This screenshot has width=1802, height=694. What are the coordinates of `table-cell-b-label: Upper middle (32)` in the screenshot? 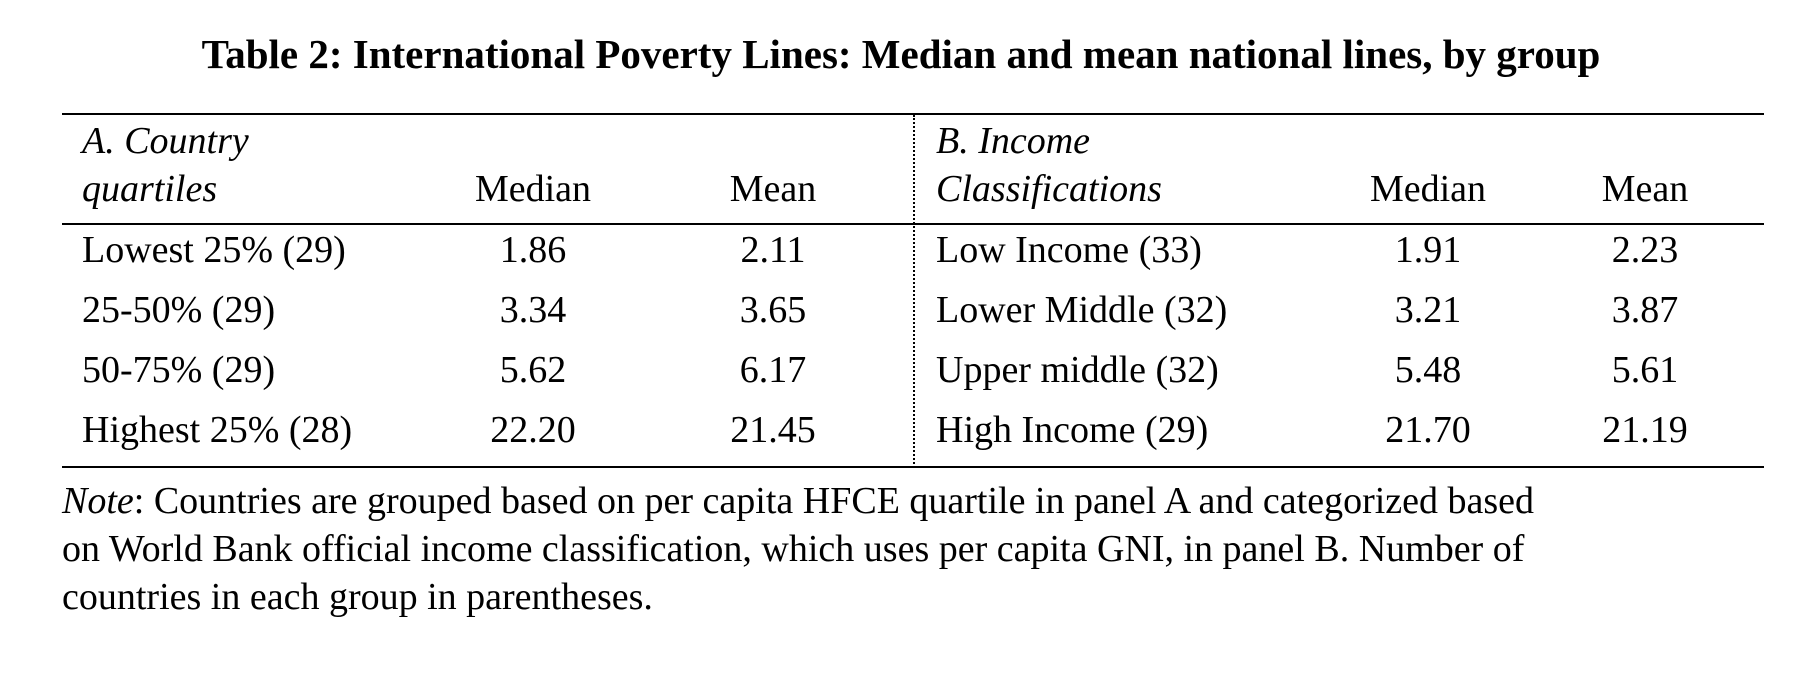 It's located at (1077, 370).